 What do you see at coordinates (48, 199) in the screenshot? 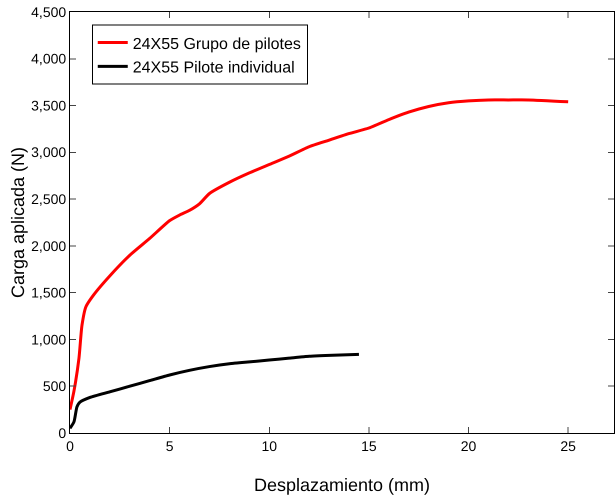
I see `y-tick-label: 2,500` at bounding box center [48, 199].